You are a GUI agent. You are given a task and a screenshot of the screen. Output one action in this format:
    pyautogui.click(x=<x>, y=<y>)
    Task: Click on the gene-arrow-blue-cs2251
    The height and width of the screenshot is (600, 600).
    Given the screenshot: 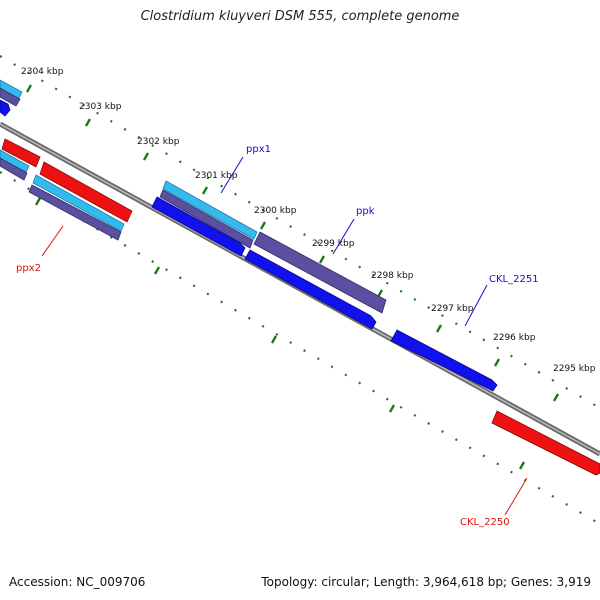 What is the action you would take?
    pyautogui.click(x=444, y=360)
    